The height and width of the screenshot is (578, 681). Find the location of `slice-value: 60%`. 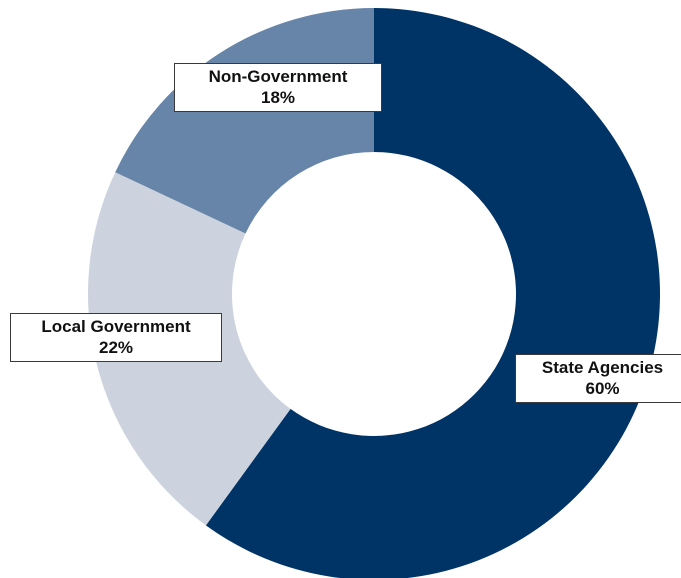

slice-value: 60% is located at coordinates (602, 388).